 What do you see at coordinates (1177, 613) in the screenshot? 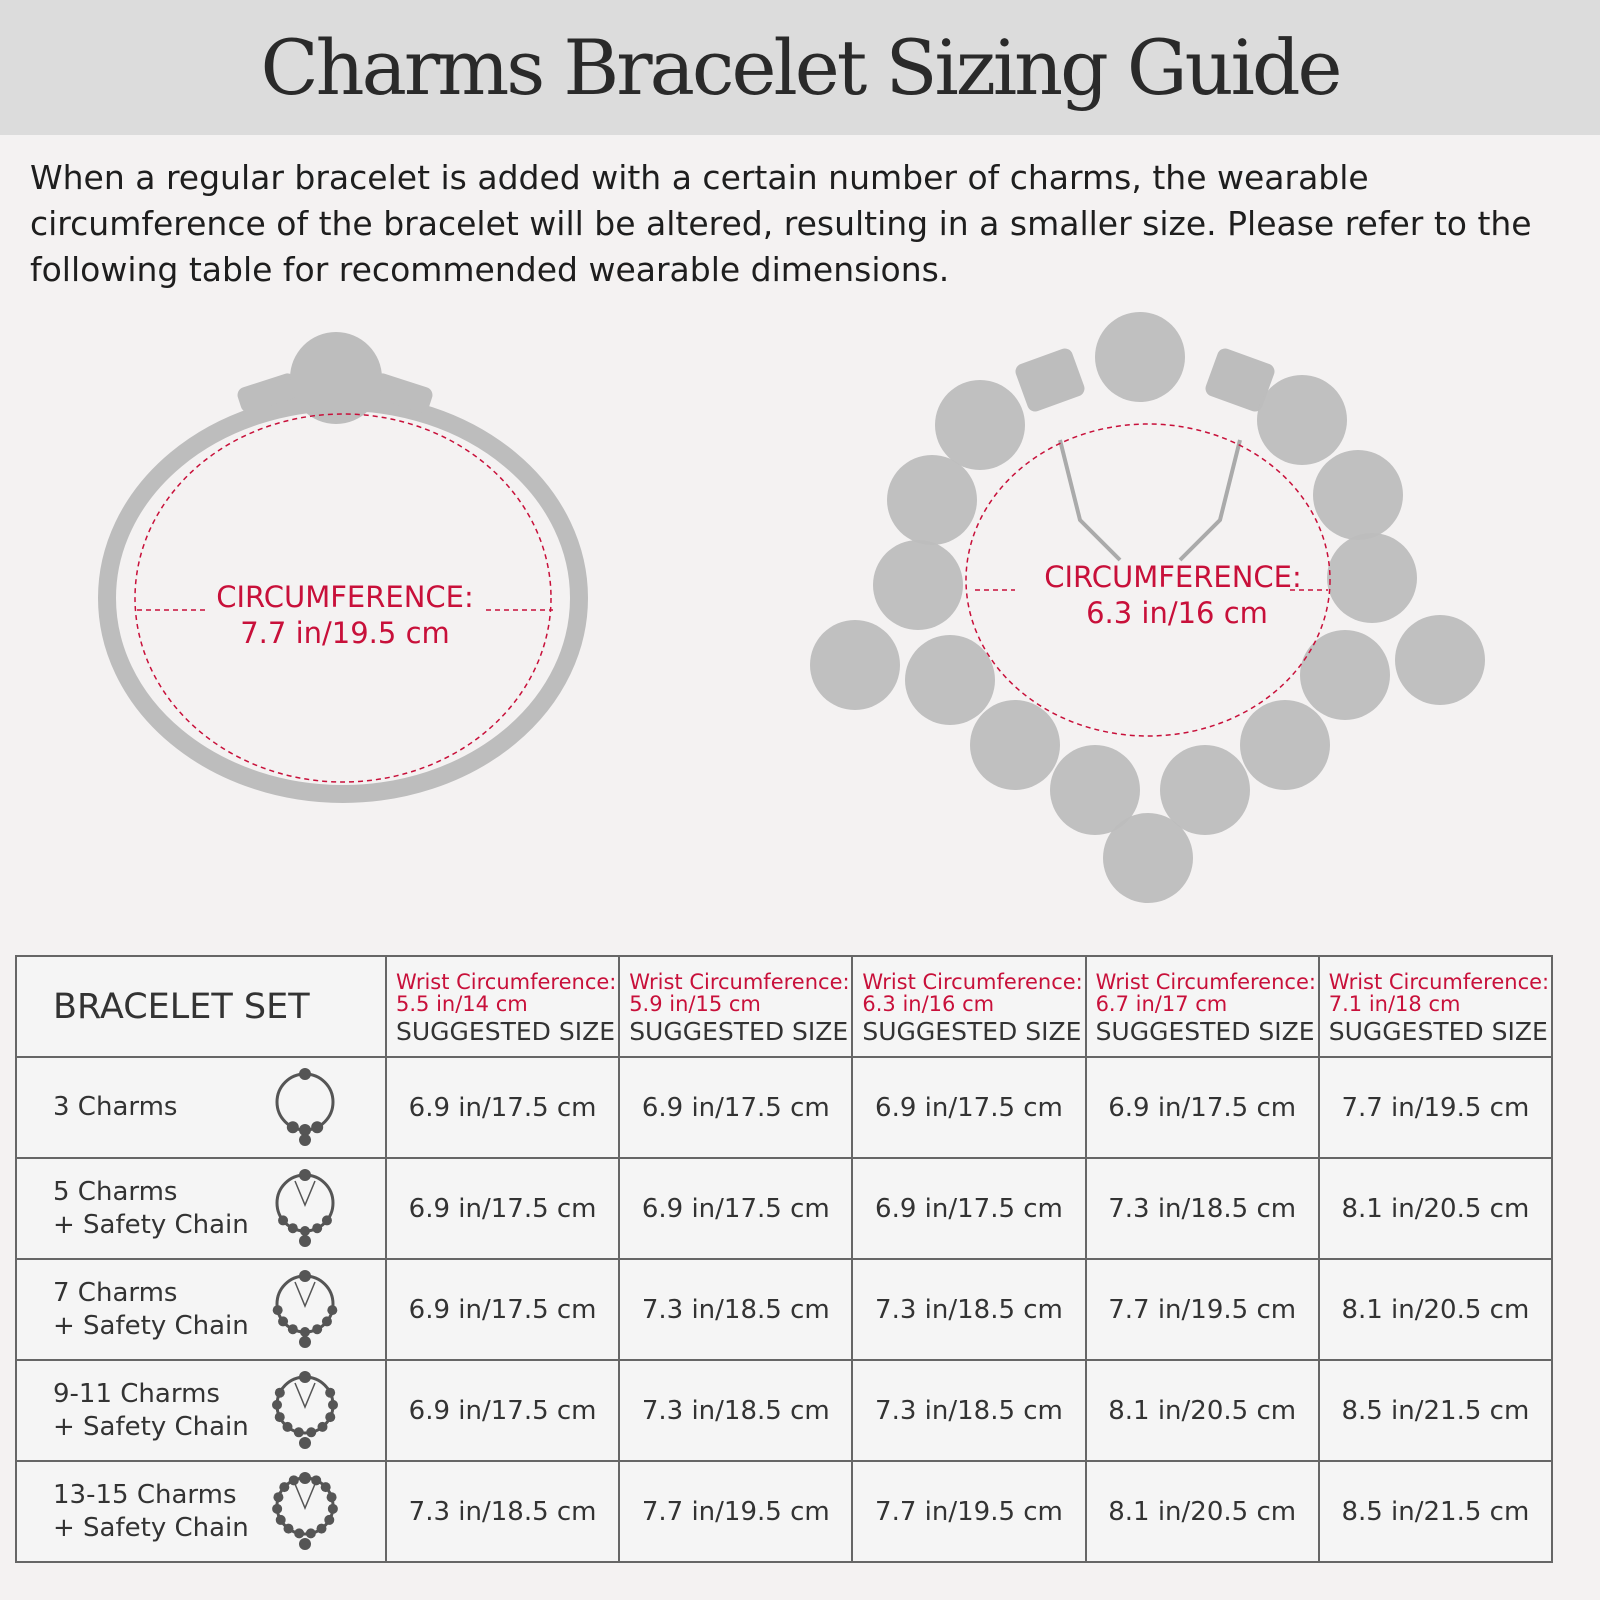
I see `right-circumference-value: 6.3 in/16 cm` at bounding box center [1177, 613].